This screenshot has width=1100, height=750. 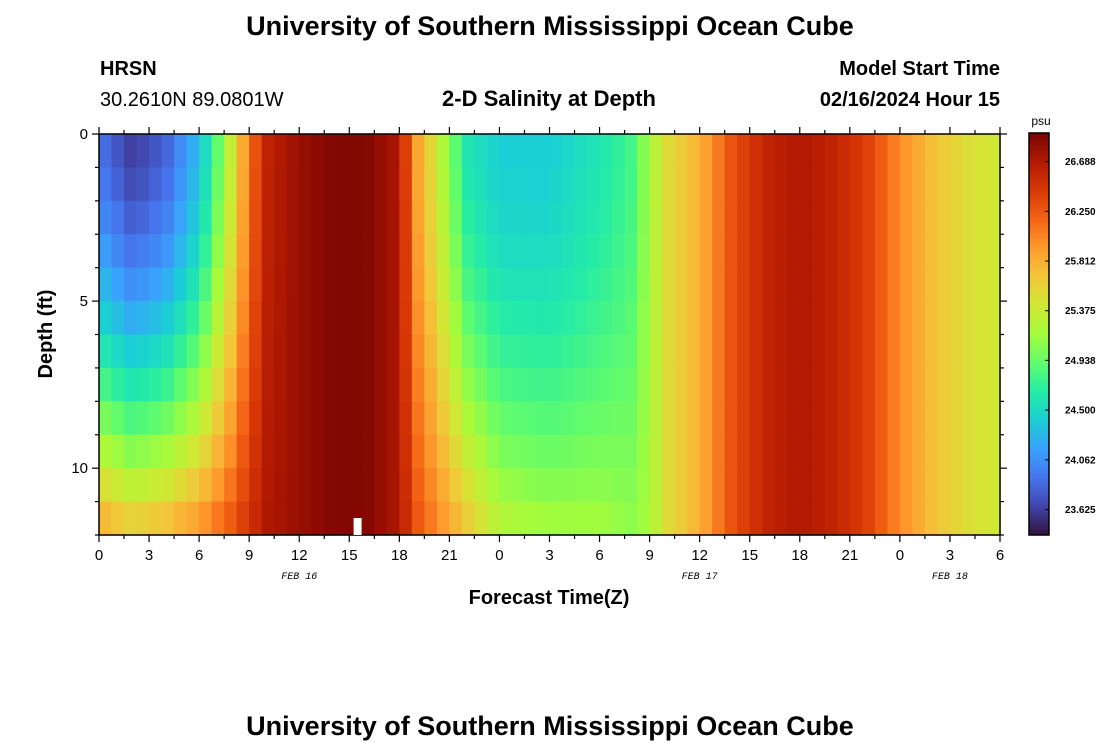 I want to click on date-label: FEB 17, so click(x=700, y=577).